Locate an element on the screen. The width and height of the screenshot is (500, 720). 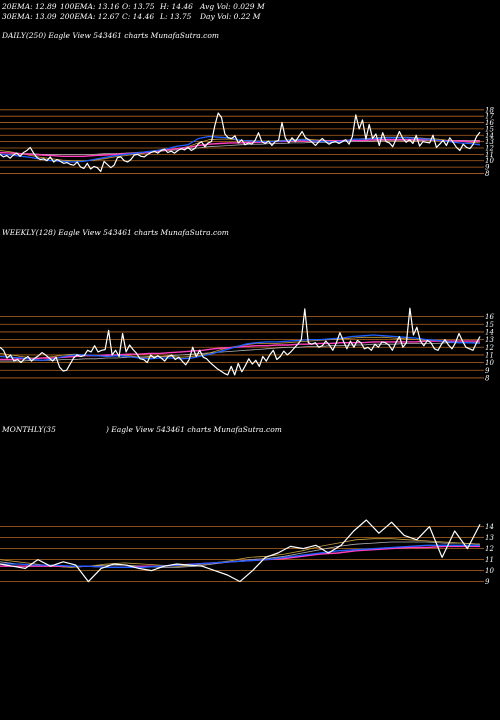
daily-ytick-label: 12 is located at coordinates (489, 149).